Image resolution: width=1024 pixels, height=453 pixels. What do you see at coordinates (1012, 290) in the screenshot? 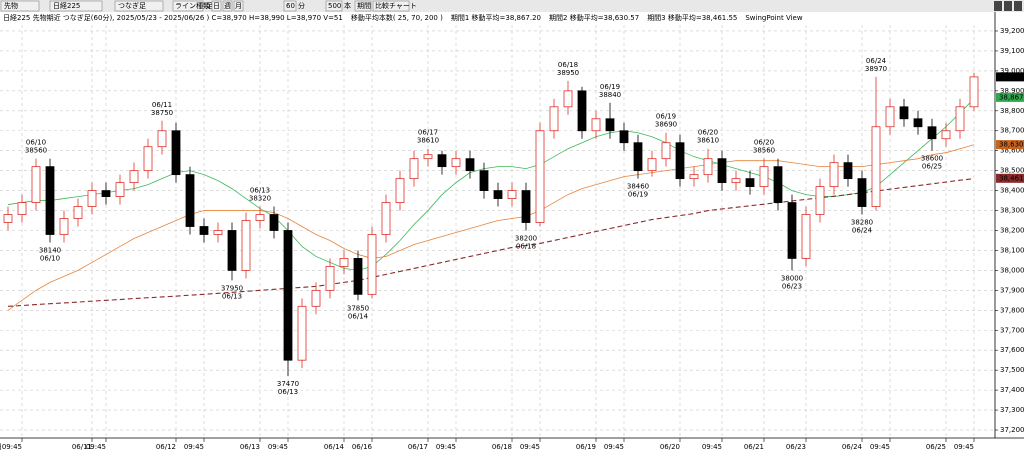
I see `y-tick-label: 37,900` at bounding box center [1012, 290].